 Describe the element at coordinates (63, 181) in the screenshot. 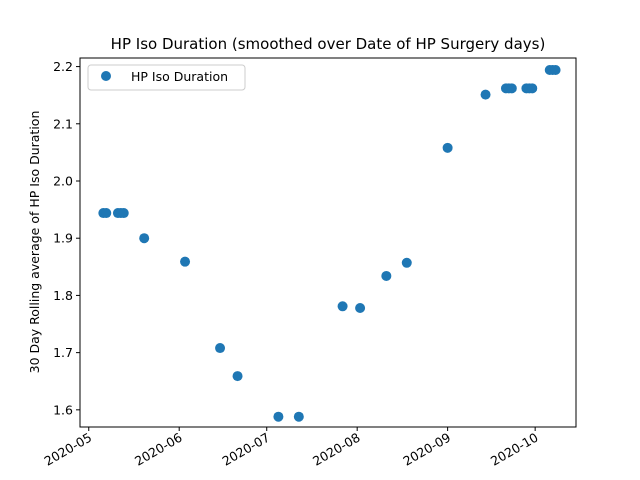

I see `y-tick-label: 2.0` at that location.